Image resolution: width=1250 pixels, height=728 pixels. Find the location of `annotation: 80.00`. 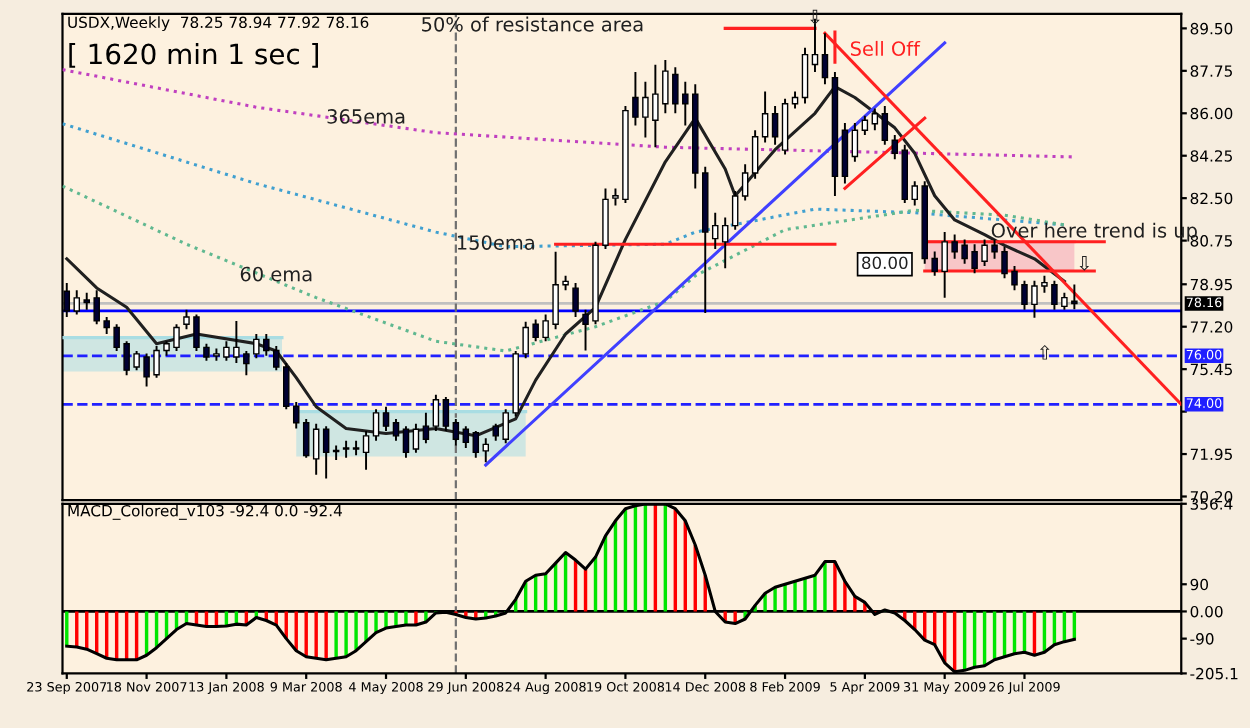

annotation: 80.00 is located at coordinates (885, 263).